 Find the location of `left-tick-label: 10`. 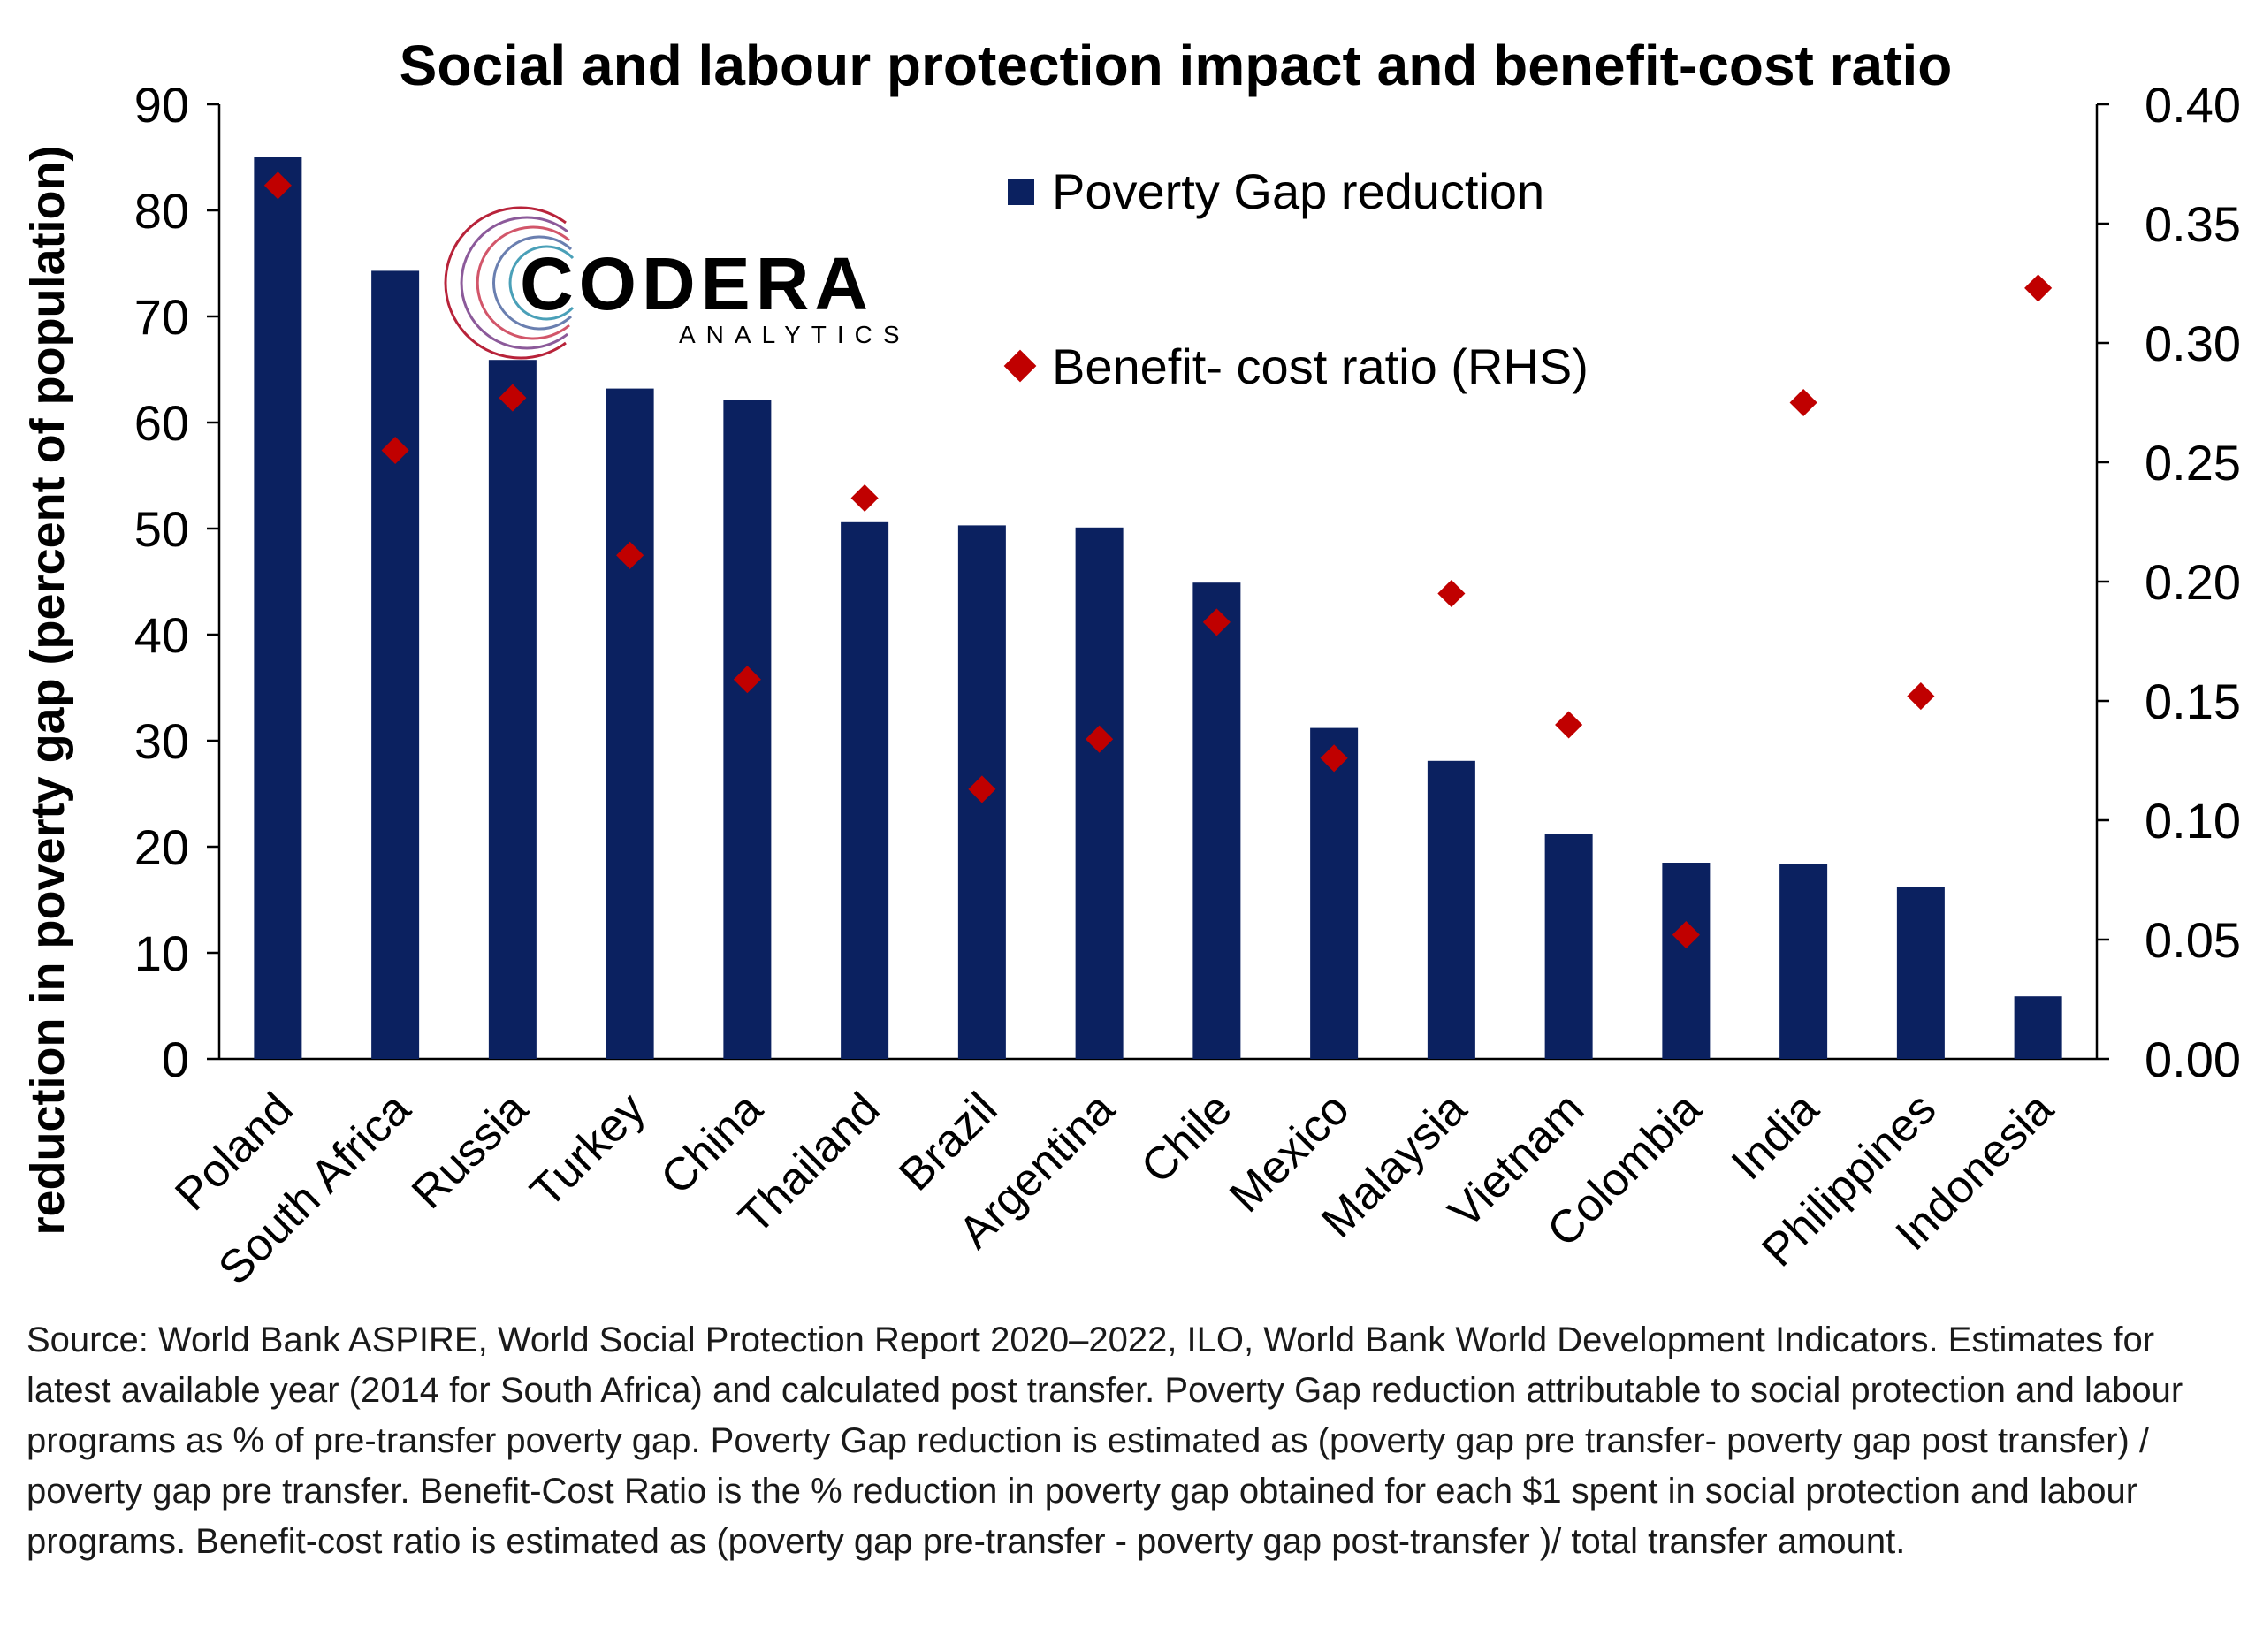

left-tick-label: 10 is located at coordinates (162, 953).